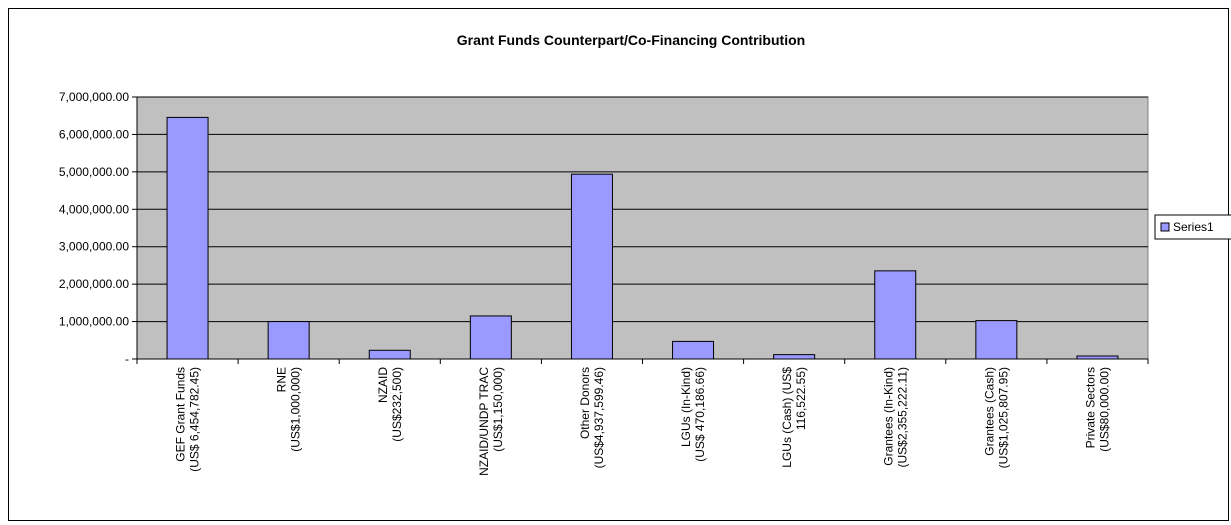  I want to click on x-category-label: LGUs (Cash) (US$ 116,522.55), so click(794, 417).